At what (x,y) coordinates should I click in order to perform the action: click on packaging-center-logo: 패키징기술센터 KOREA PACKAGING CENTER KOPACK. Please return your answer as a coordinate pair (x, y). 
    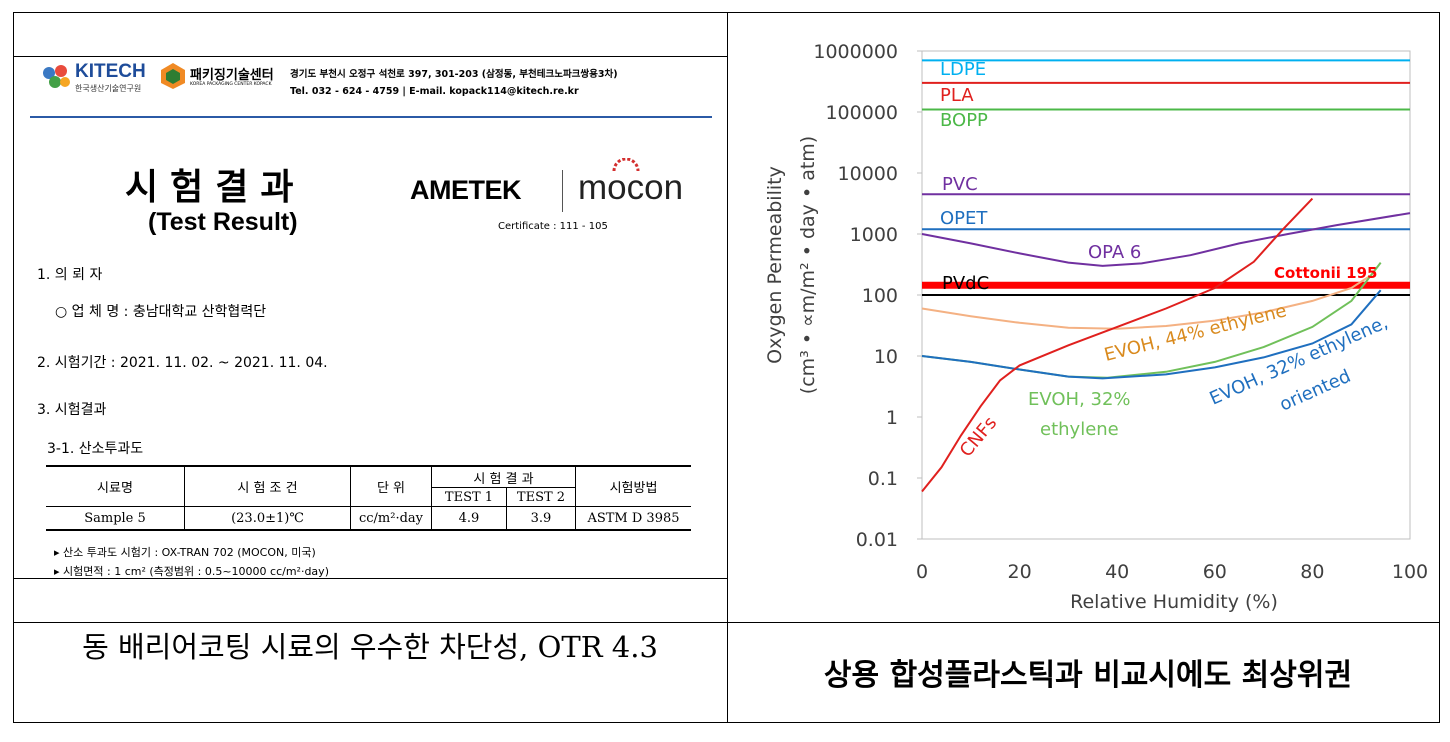
    Looking at the image, I should click on (217, 78).